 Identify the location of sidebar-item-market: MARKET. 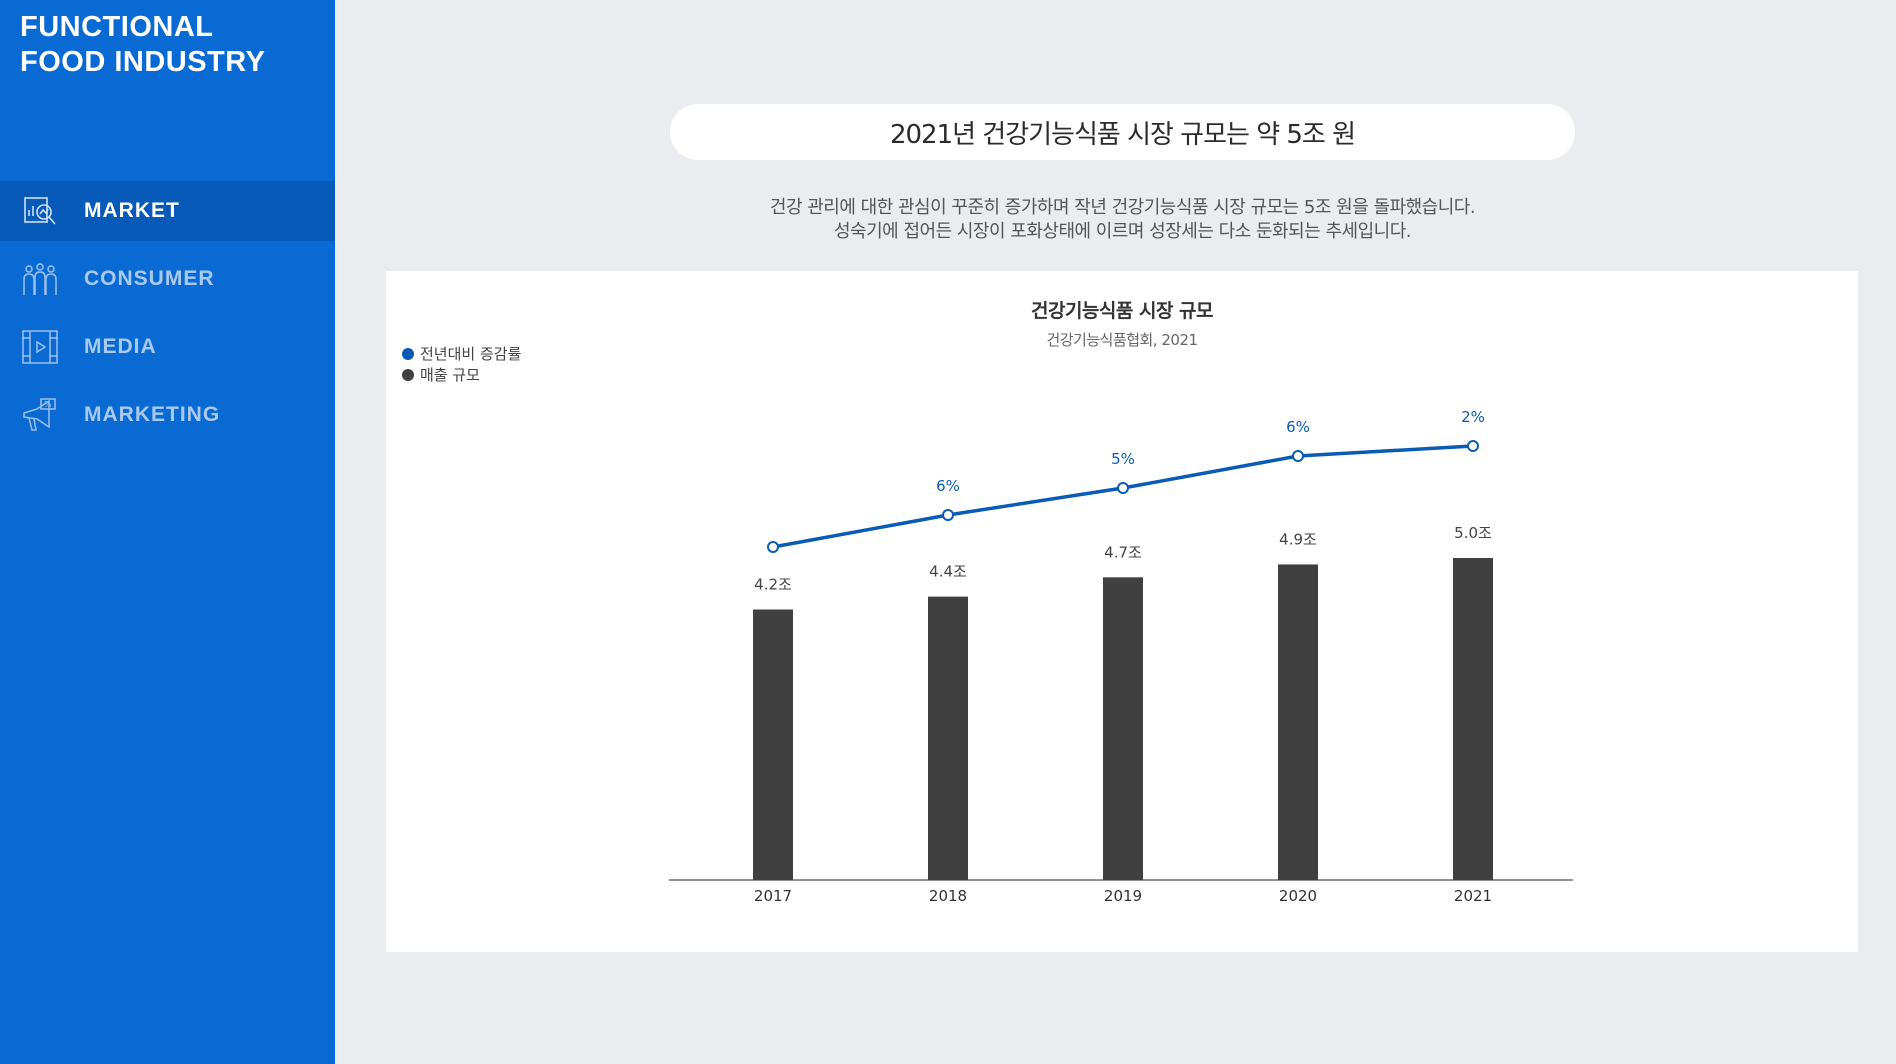
(167, 211).